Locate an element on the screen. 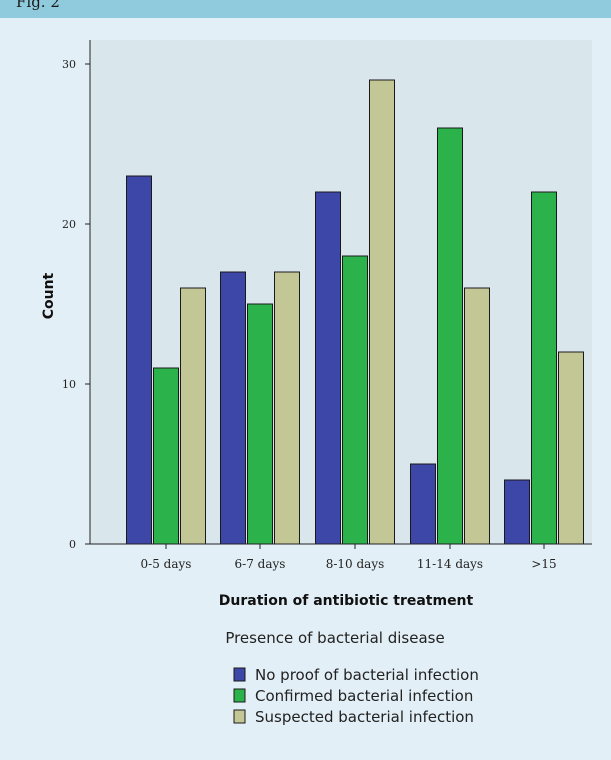 The image size is (611, 760). y-tick-label: 30 is located at coordinates (69, 64).